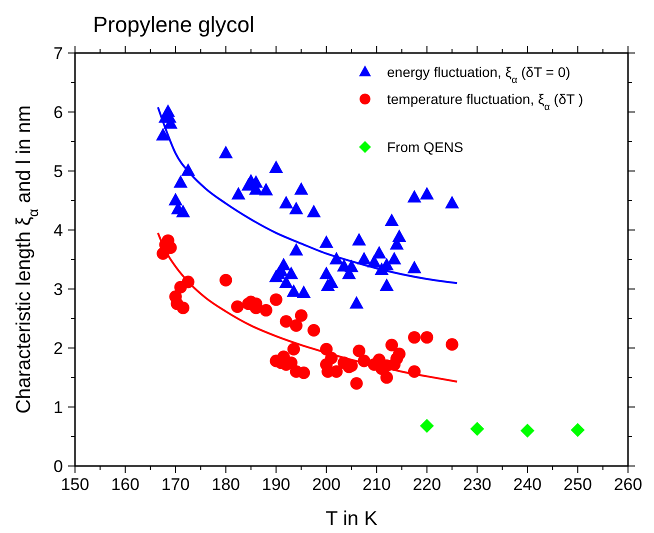 This screenshot has width=654, height=533. What do you see at coordinates (478, 75) in the screenshot?
I see `legend-label: energy fluctuation, ξ$_{α}$ (δT = 0)` at bounding box center [478, 75].